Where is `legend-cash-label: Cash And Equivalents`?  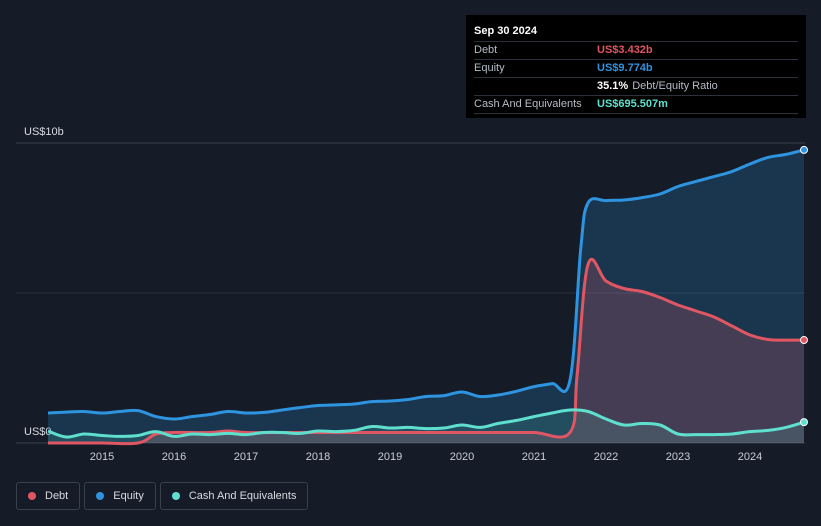 legend-cash-label: Cash And Equivalents is located at coordinates (242, 496).